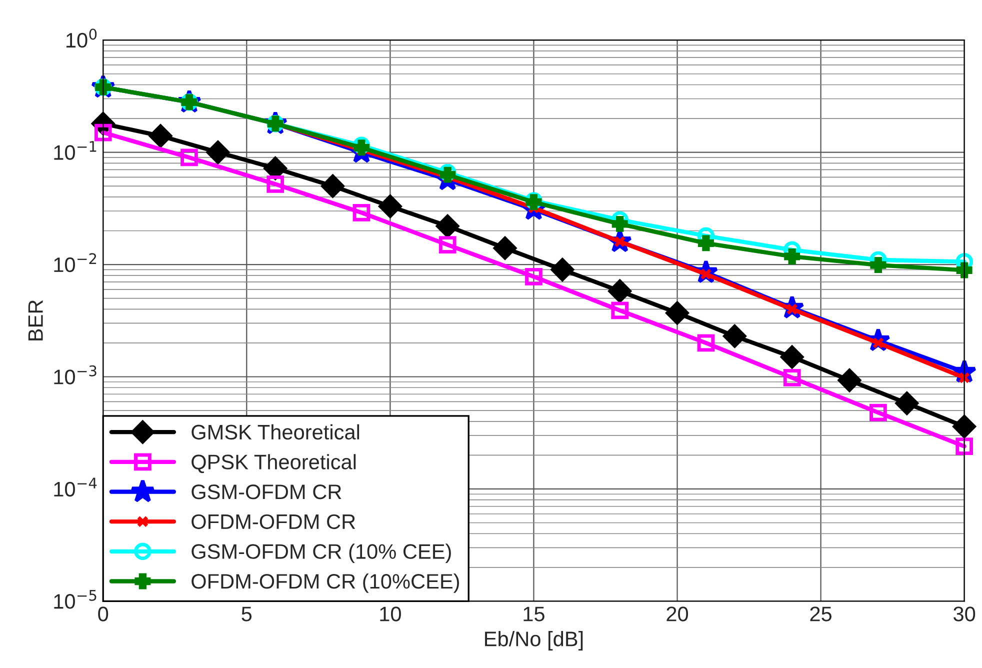  What do you see at coordinates (75, 150) in the screenshot?
I see `y-tick-label: 10$^{−1}$` at bounding box center [75, 150].